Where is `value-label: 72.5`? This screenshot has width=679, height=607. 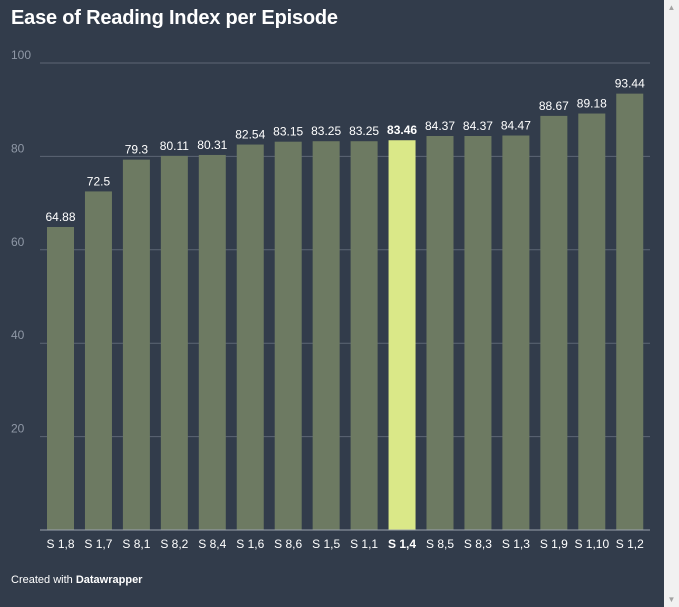 value-label: 72.5 is located at coordinates (99, 181).